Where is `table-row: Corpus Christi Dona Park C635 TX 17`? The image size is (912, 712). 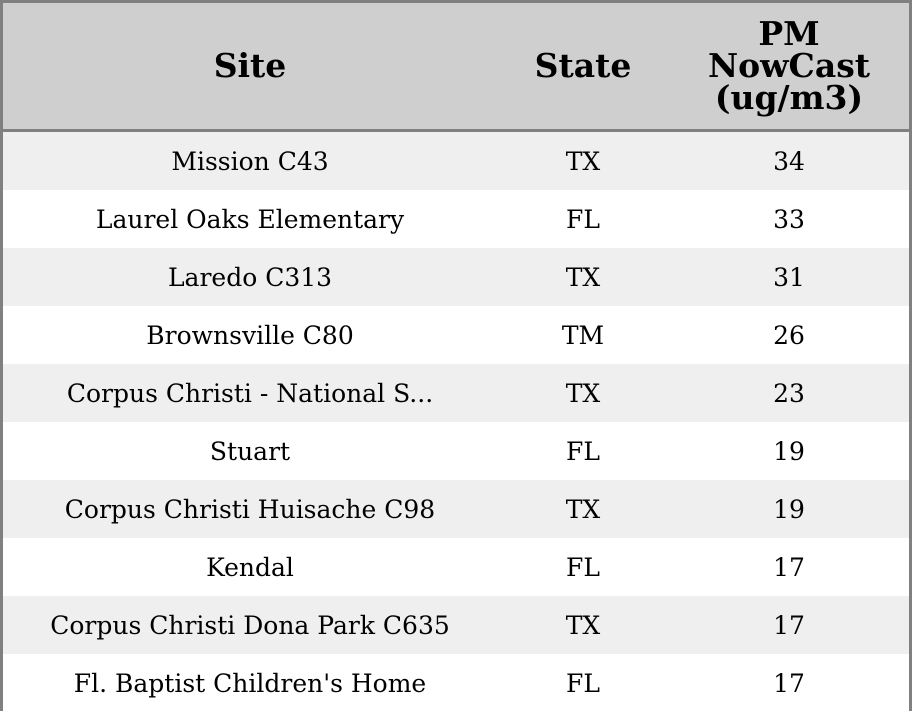 table-row: Corpus Christi Dona Park C635 TX 17 is located at coordinates (456, 625).